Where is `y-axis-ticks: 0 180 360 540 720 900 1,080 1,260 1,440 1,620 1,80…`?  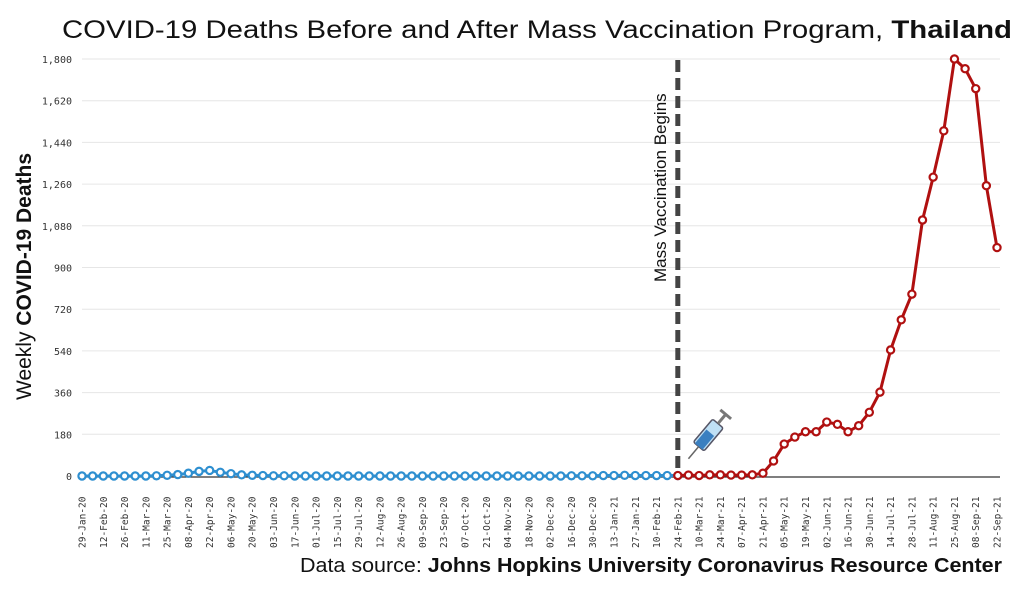 y-axis-ticks: 0 180 360 540 720 900 1,080 1,260 1,440 1,620 1,80… is located at coordinates (57, 269).